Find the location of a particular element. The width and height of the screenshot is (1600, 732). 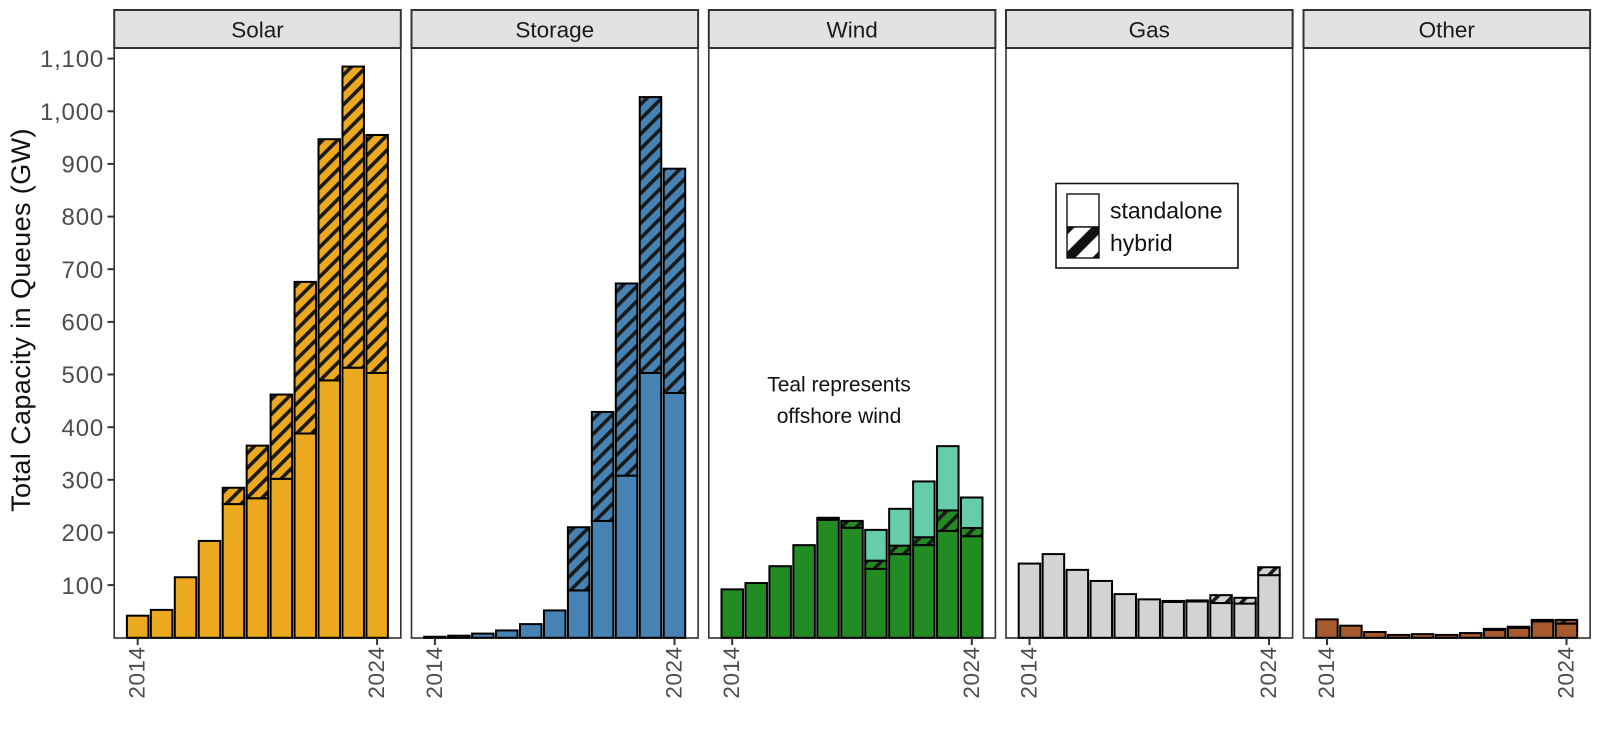

svg-text: 400 is located at coordinates (83, 428).